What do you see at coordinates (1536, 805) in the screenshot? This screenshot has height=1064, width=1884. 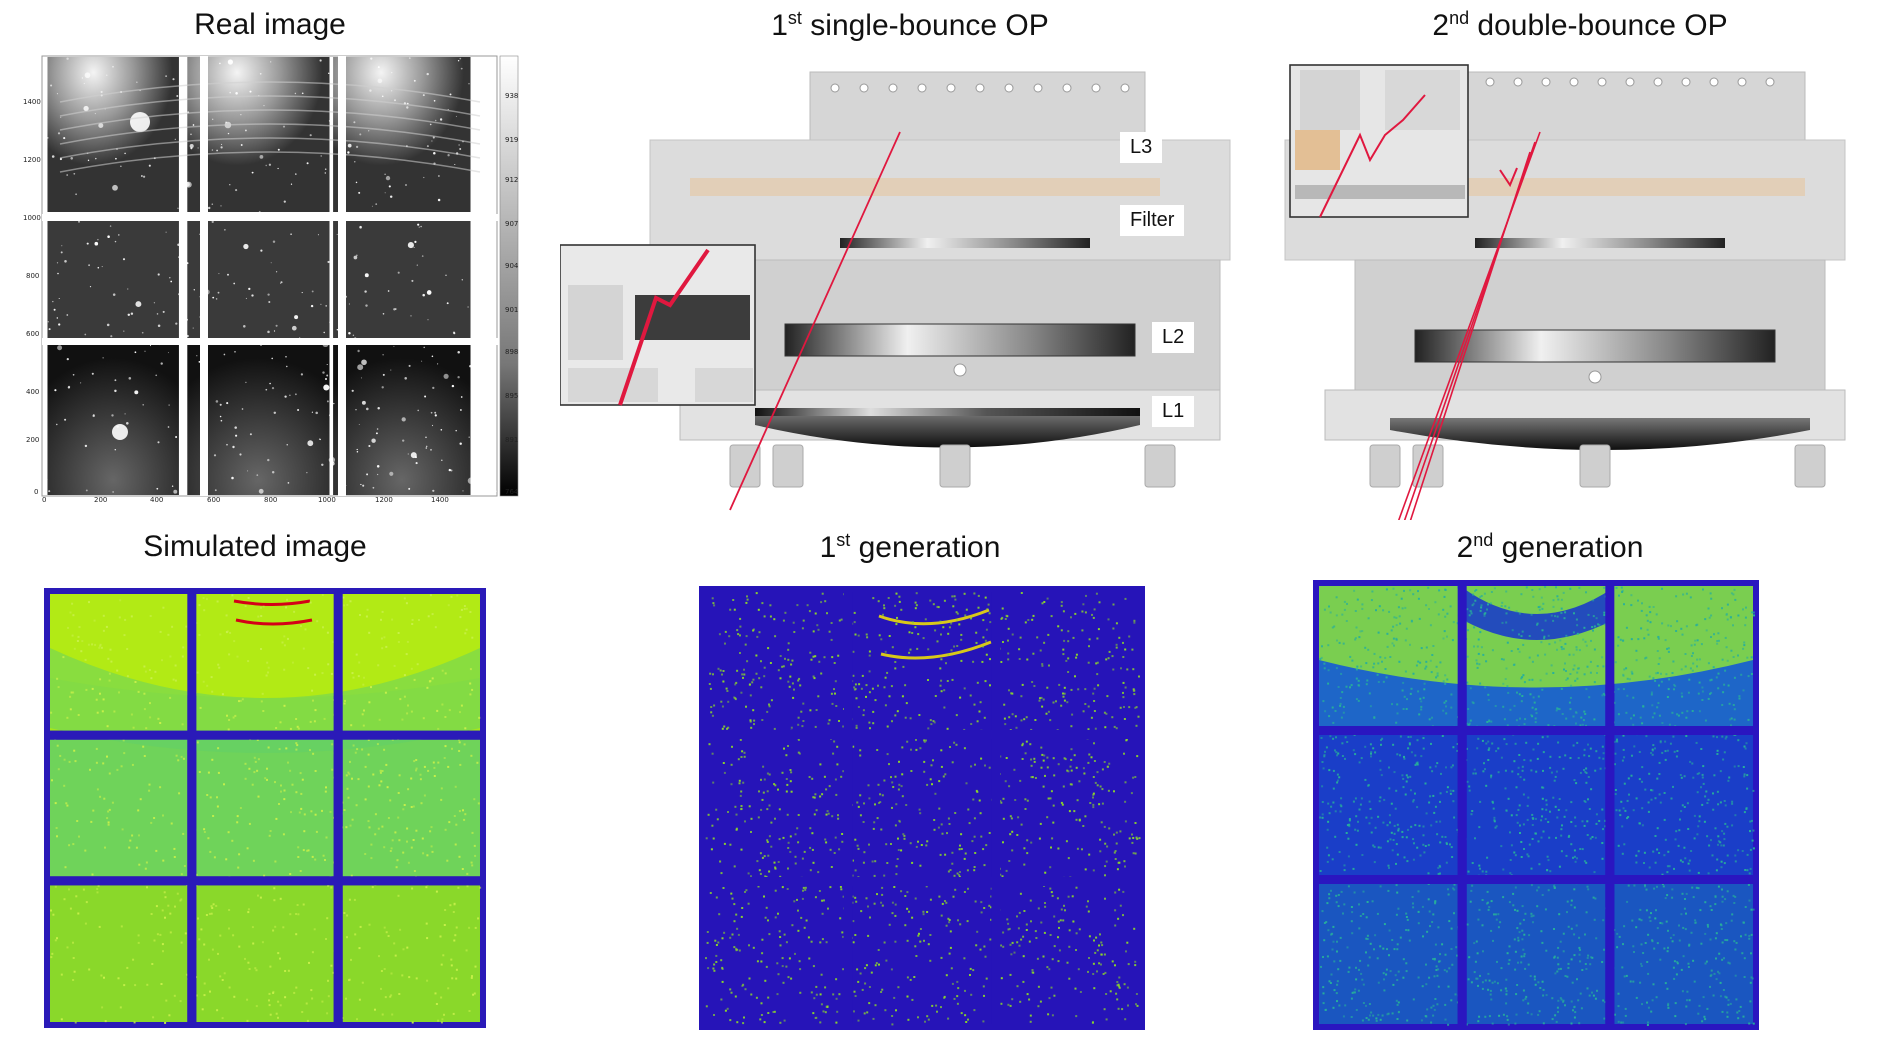 I see `second-generation-panel` at bounding box center [1536, 805].